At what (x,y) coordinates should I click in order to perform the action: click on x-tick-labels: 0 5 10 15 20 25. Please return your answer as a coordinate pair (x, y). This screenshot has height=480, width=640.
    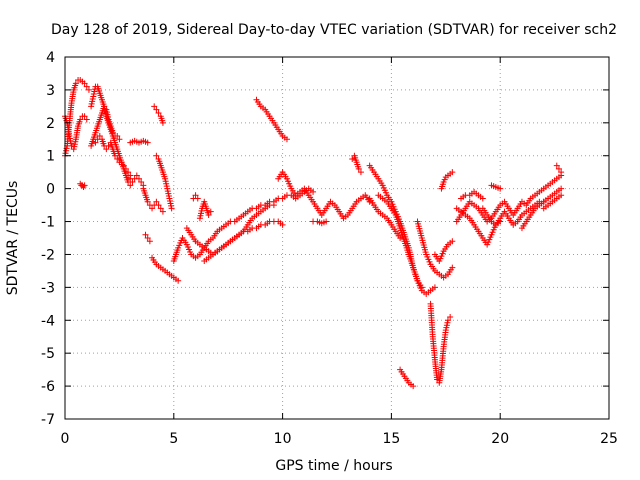
    Looking at the image, I should click on (339, 439).